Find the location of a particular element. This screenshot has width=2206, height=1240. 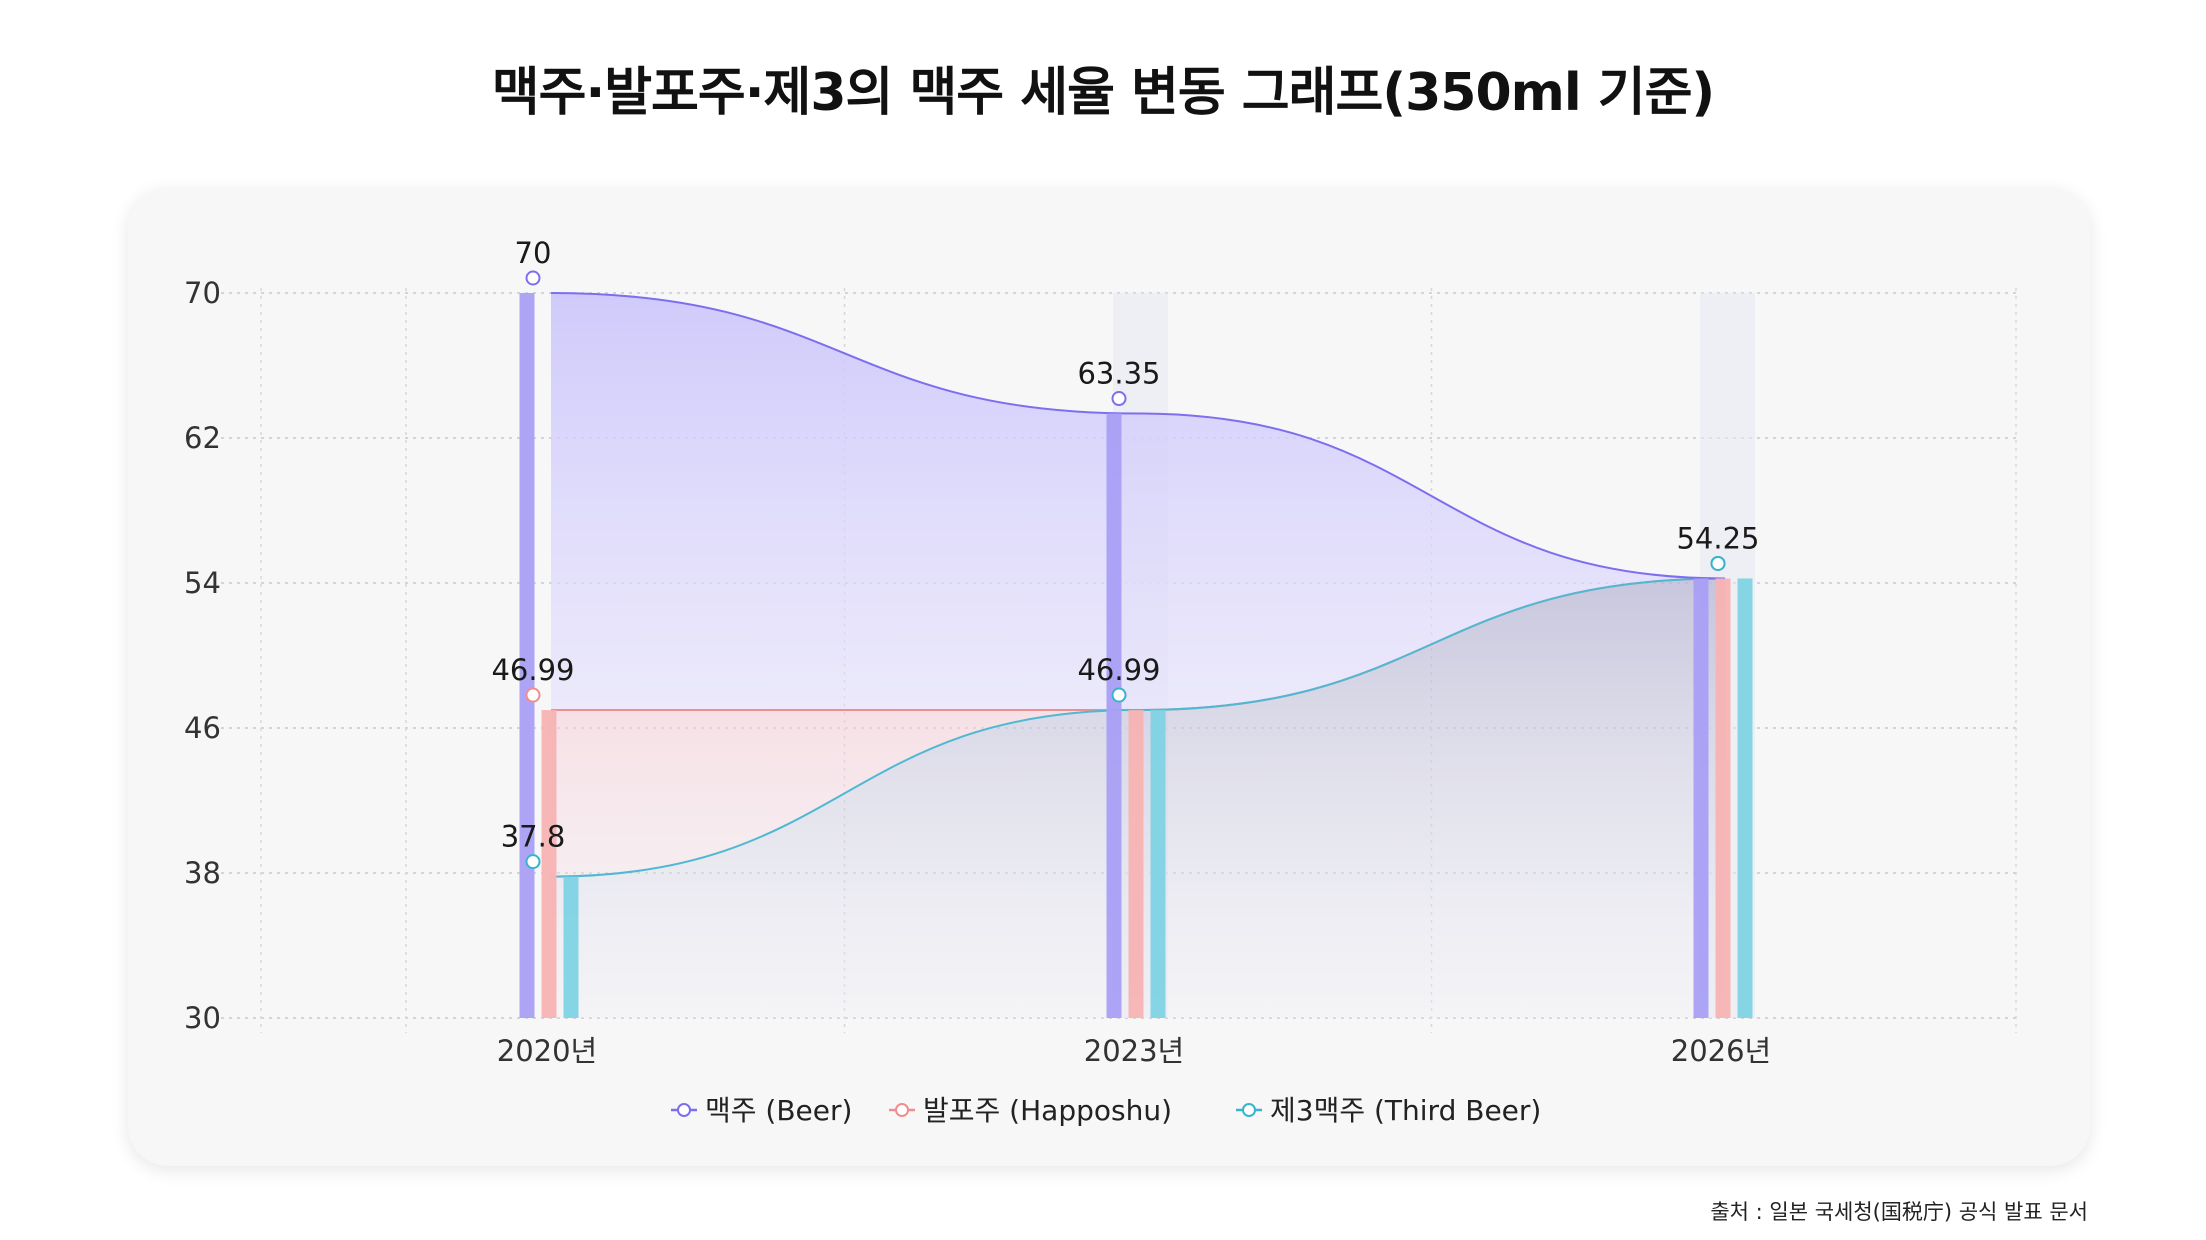

x-tick-label: 2020년 is located at coordinates (547, 1051).